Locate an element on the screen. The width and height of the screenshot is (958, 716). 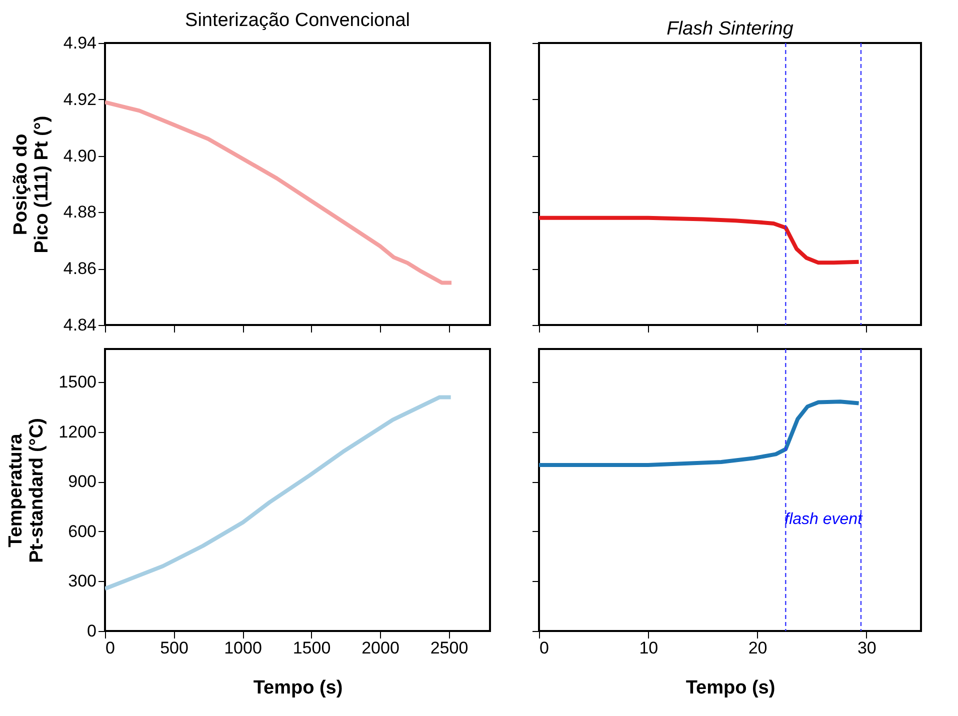
y-tick-label: 300 is located at coordinates (82, 581).